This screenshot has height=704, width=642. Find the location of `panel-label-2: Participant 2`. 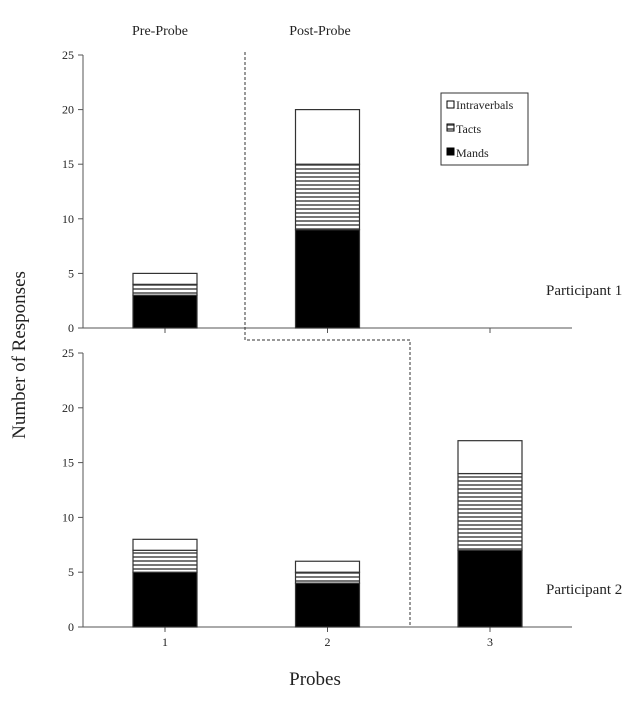

panel-label-2: Participant 2 is located at coordinates (584, 590).